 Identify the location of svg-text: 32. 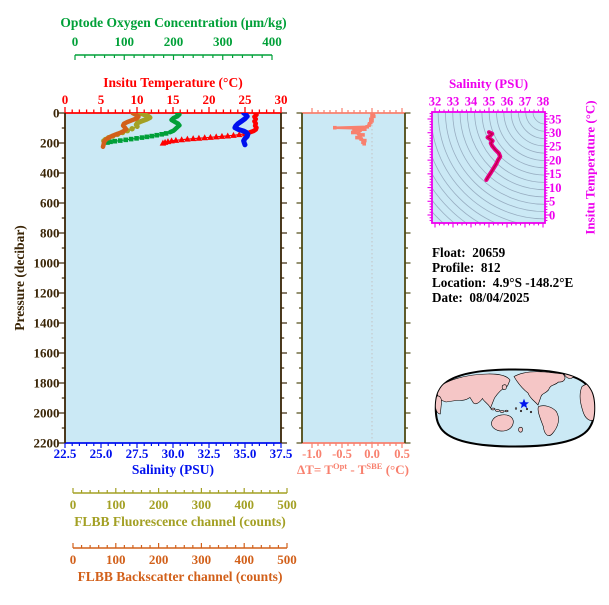
(435, 102).